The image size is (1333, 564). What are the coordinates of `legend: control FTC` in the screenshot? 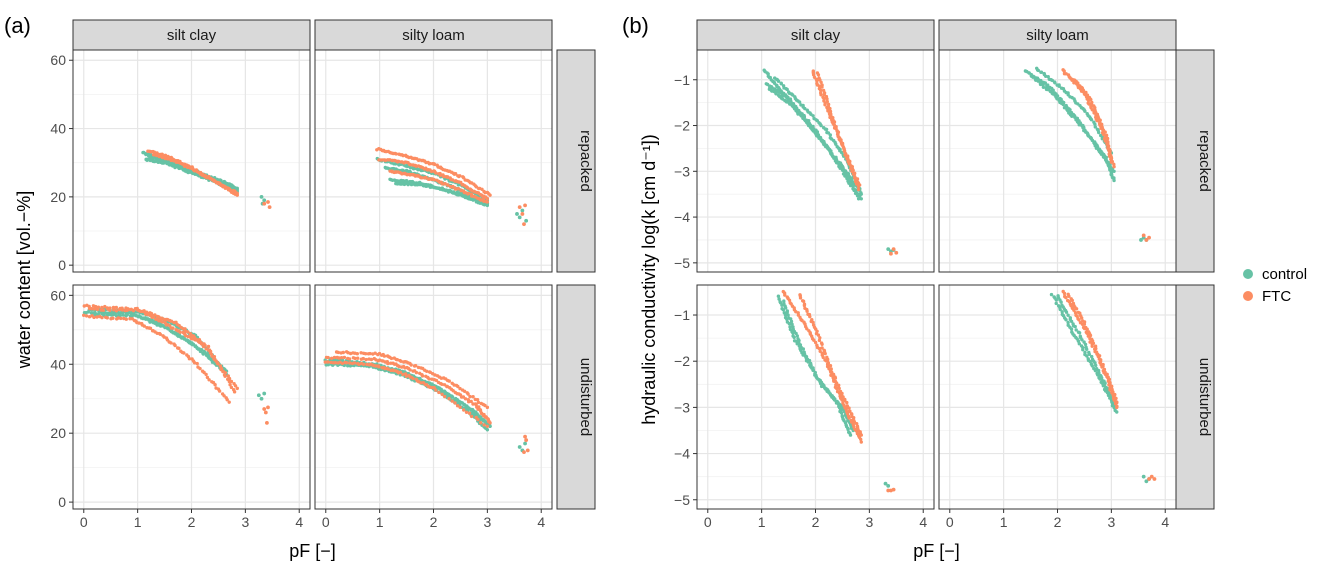 It's located at (1275, 285).